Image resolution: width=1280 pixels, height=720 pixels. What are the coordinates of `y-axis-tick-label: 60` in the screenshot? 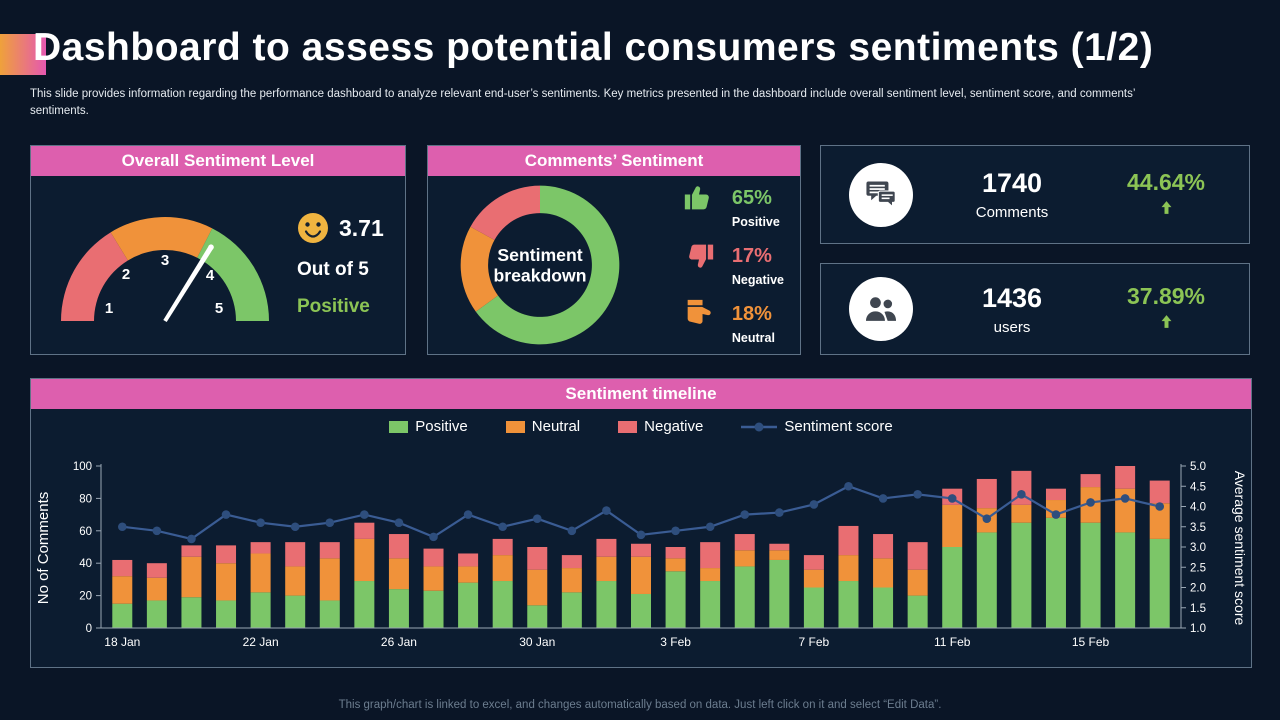 It's located at (85, 532).